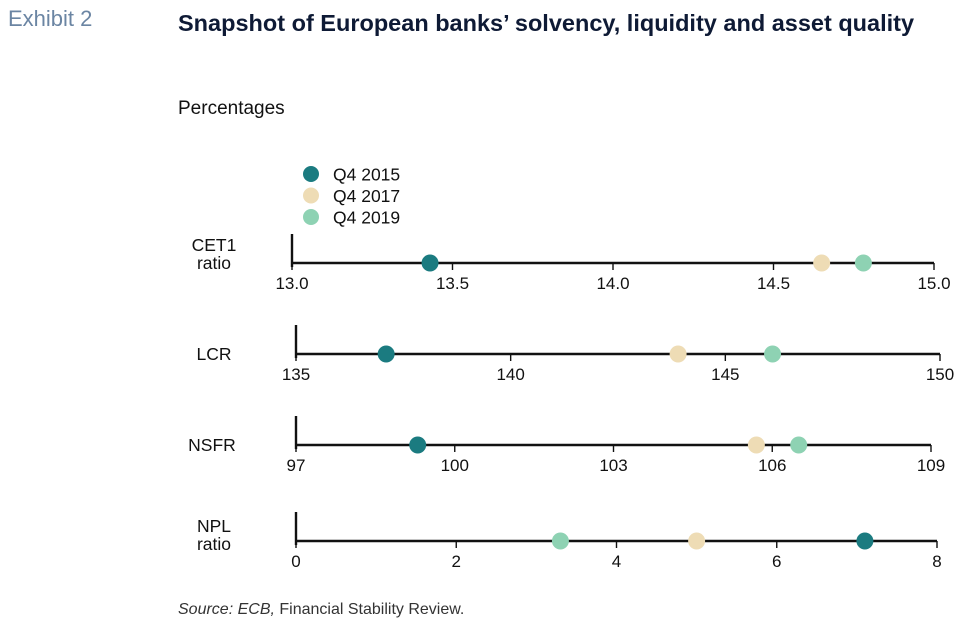 The width and height of the screenshot is (969, 629). I want to click on cet1-ratio-tick-label: 14.5, so click(773, 283).